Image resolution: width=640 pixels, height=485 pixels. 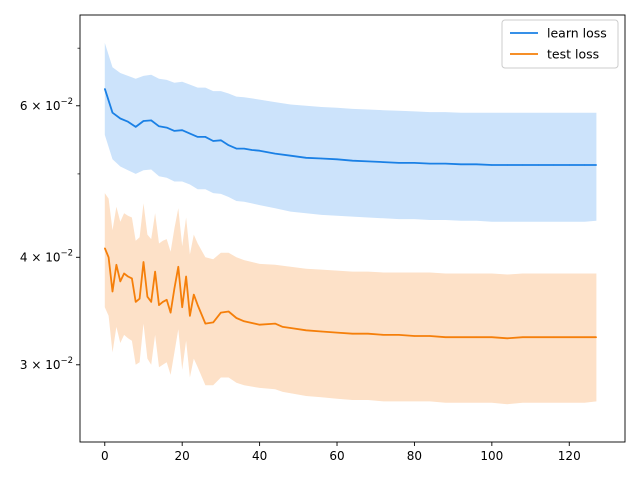 What do you see at coordinates (105, 456) in the screenshot?
I see `x-tick-label: 0` at bounding box center [105, 456].